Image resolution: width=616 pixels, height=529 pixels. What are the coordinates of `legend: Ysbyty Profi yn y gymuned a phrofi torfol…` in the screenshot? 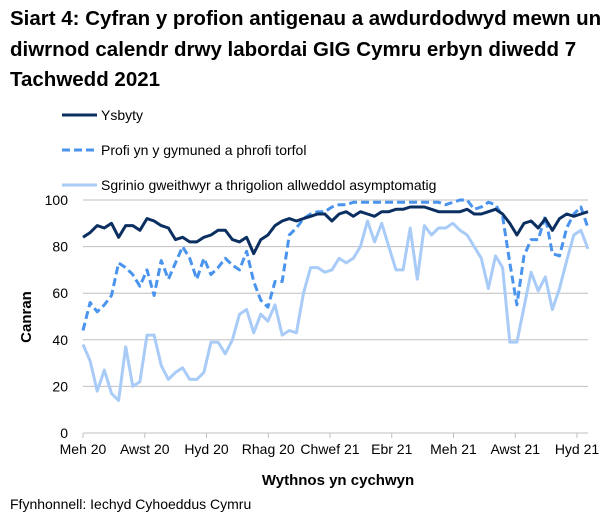 It's located at (249, 150).